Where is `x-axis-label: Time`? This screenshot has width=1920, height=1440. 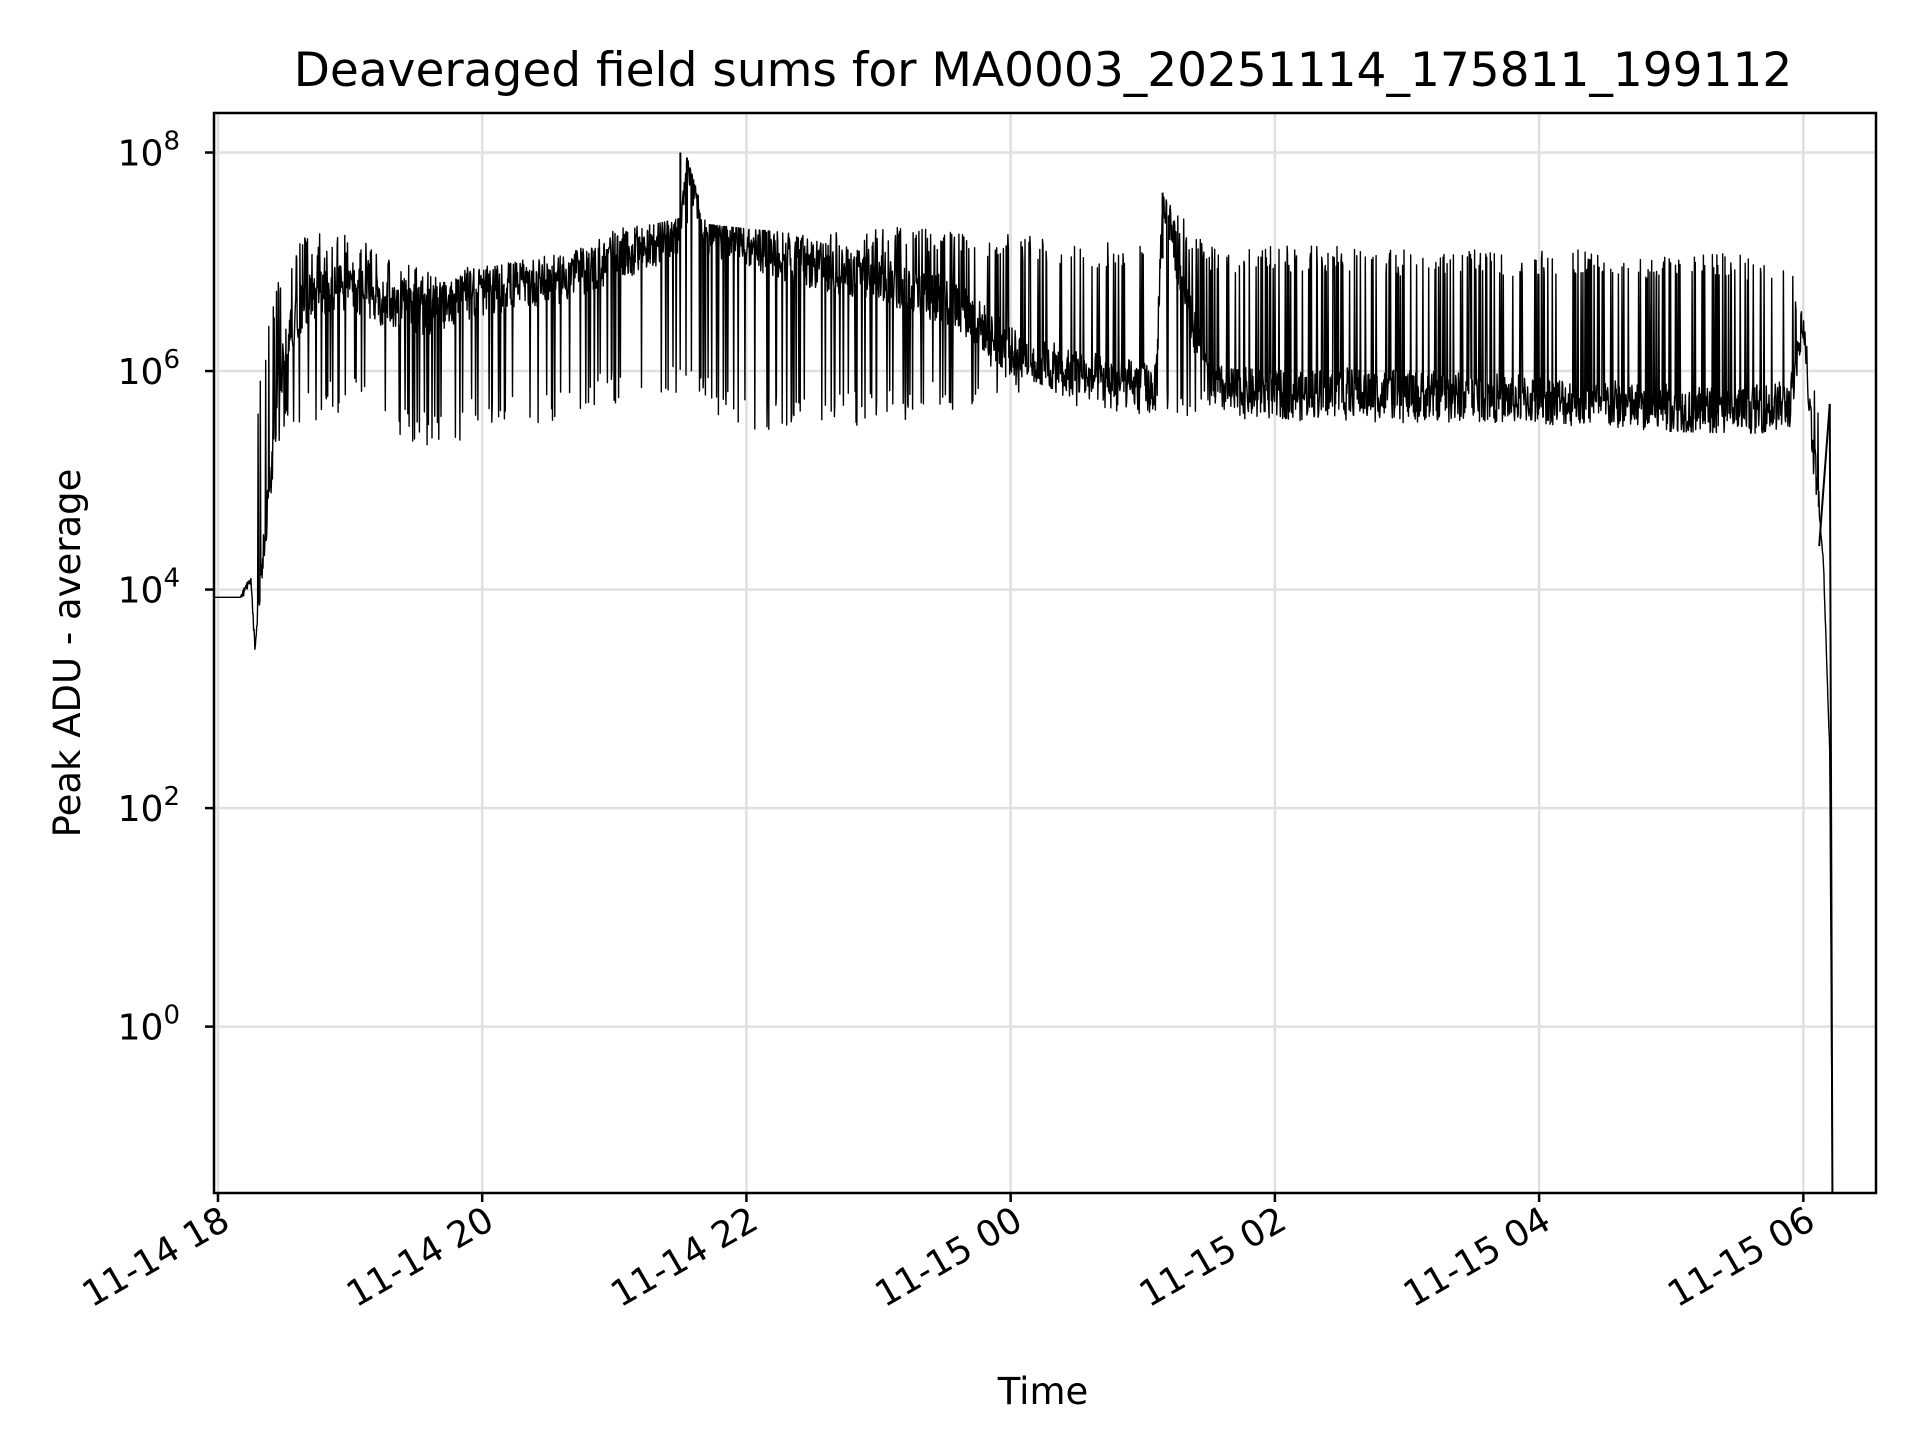 x-axis-label: Time is located at coordinates (1043, 1391).